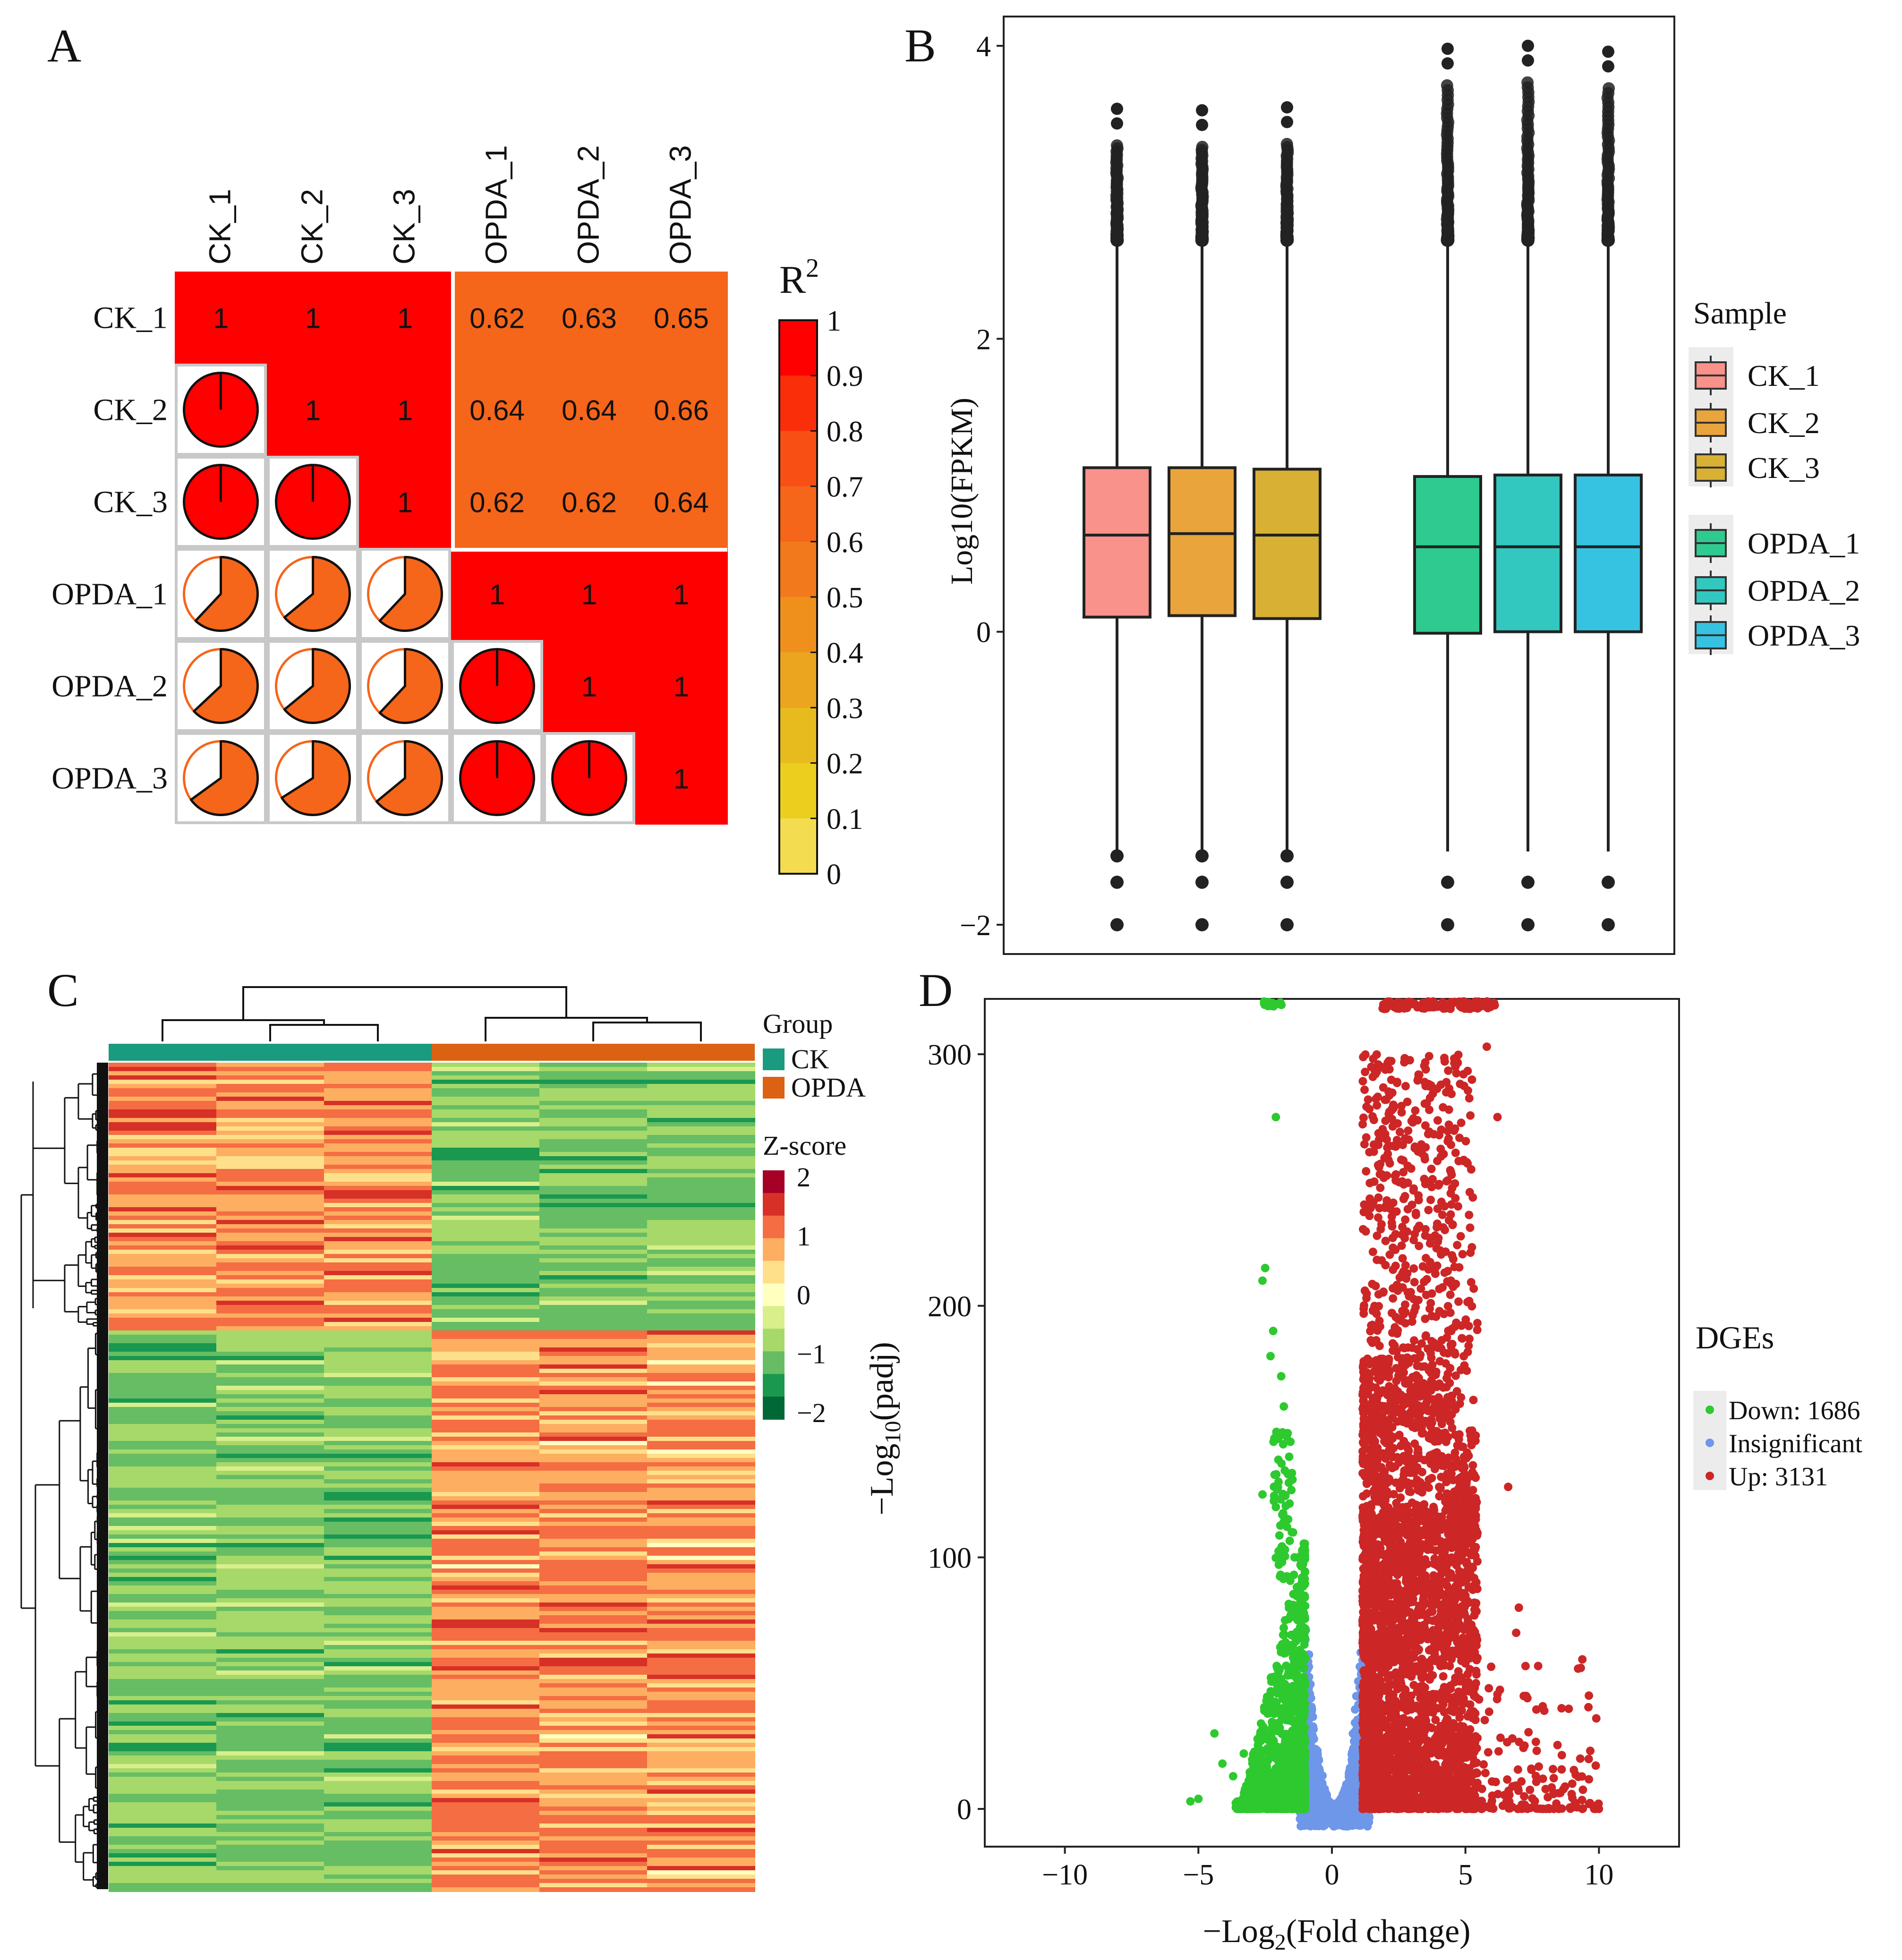  What do you see at coordinates (1735, 1337) in the screenshot?
I see `volcano-legend-title: DGEs` at bounding box center [1735, 1337].